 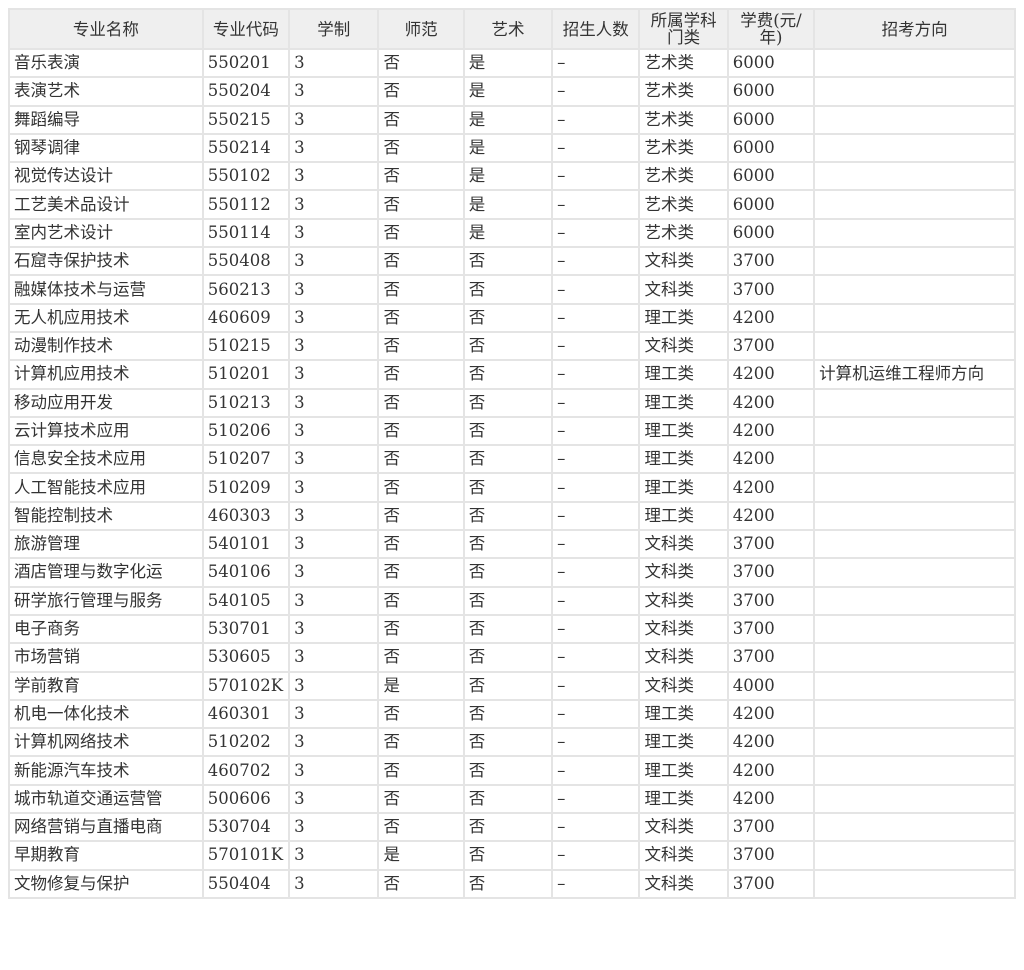 What do you see at coordinates (512, 148) in the screenshot?
I see `table-row: 钢琴调律 550214 3 否是 – 艺术类 6000` at bounding box center [512, 148].